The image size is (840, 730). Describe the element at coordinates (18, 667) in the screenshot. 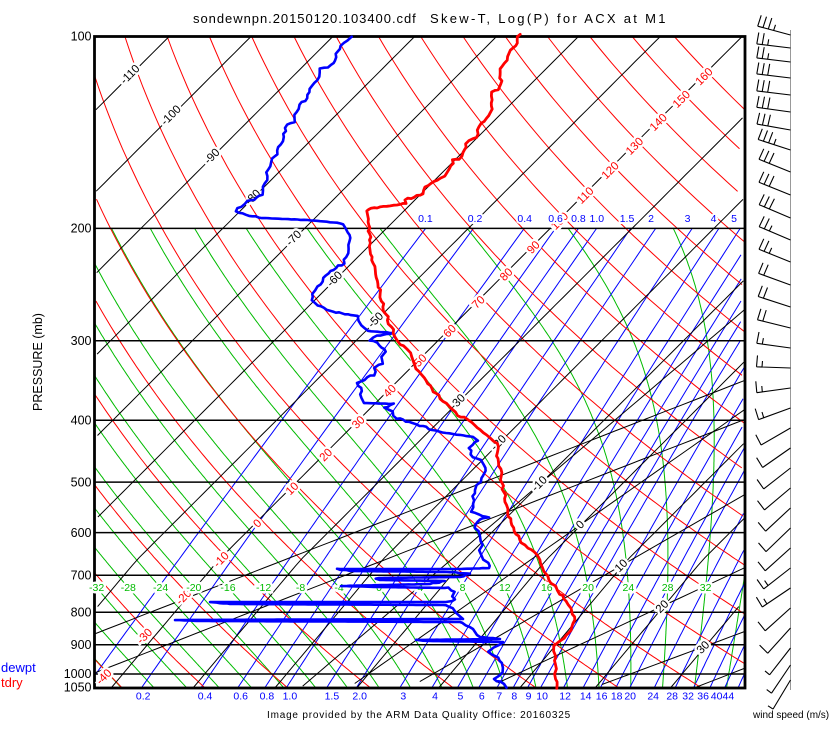

I see `svg-text: dewpt` at that location.